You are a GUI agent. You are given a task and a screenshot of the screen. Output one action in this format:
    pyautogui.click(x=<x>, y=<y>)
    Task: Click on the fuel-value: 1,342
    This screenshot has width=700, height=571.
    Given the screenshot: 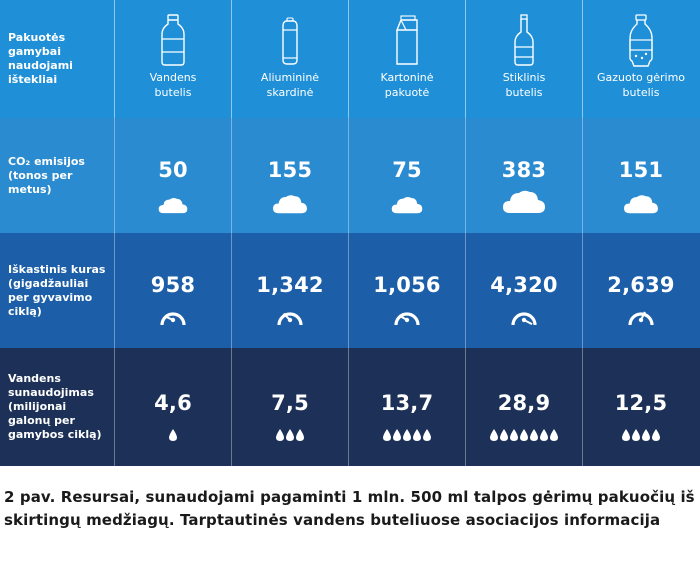 What is the action you would take?
    pyautogui.click(x=290, y=285)
    